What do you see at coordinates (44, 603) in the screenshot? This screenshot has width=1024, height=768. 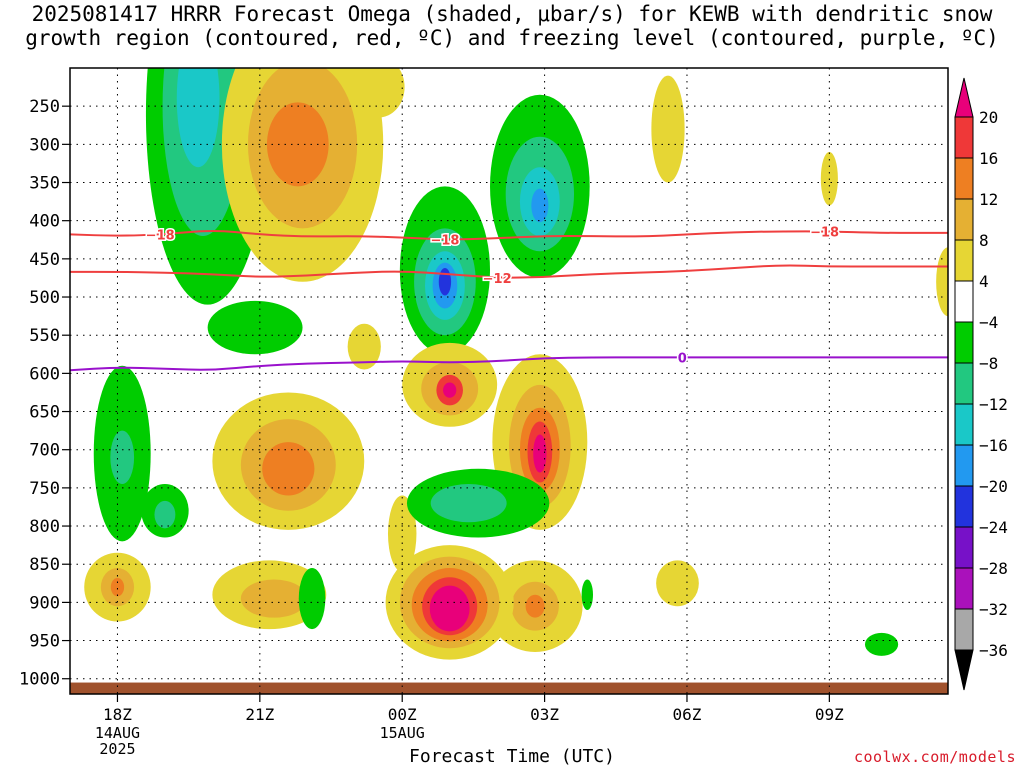 I see `y-tick-label-900: 900` at bounding box center [44, 603].